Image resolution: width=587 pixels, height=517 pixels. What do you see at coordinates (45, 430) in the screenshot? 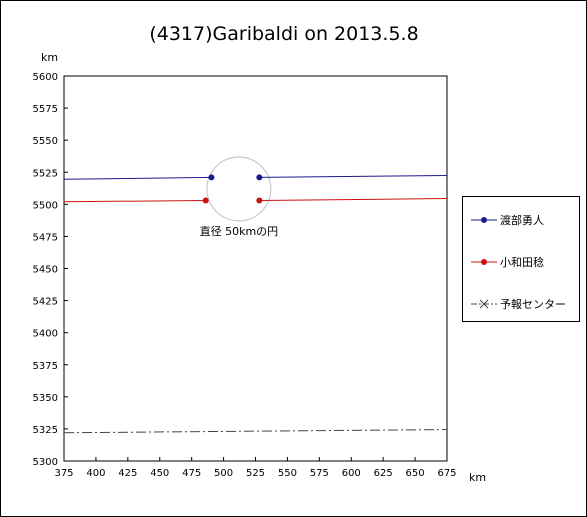
I see `y-tick-label: 5325` at bounding box center [45, 430].